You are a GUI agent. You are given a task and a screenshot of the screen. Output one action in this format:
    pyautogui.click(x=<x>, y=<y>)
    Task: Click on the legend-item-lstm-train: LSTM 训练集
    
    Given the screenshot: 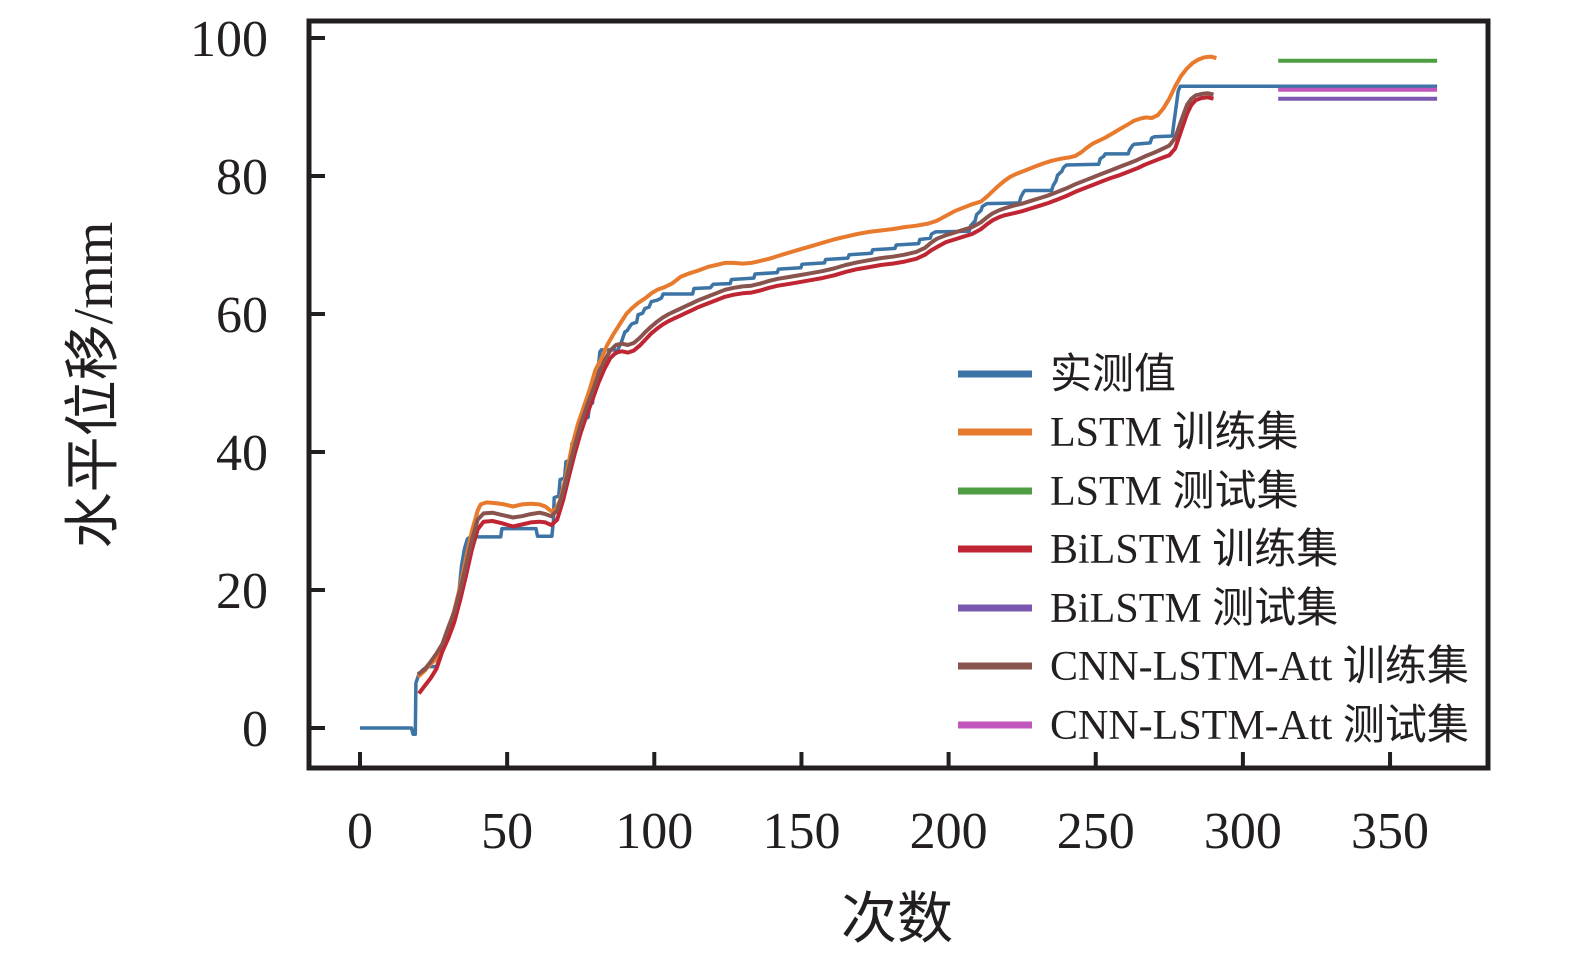 What is the action you would take?
    pyautogui.click(x=1128, y=432)
    